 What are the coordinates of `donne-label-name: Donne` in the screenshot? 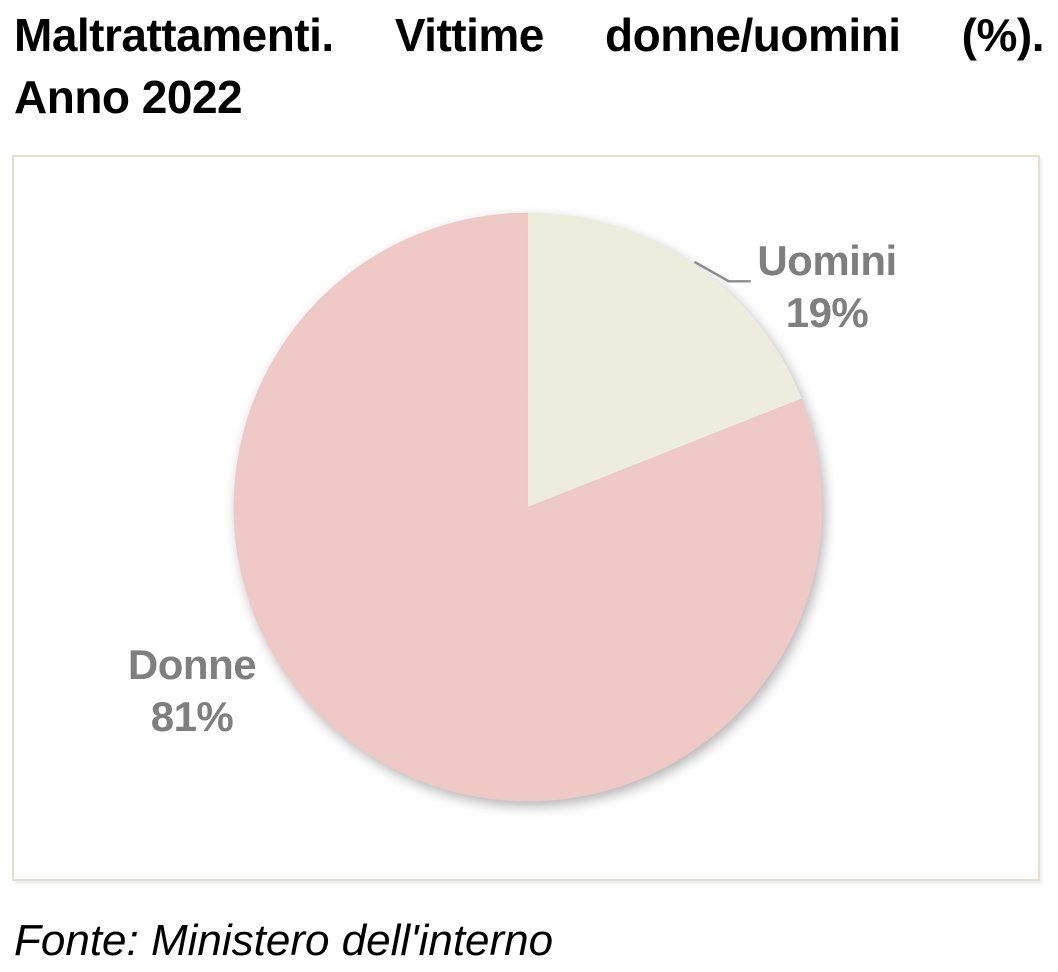 It's located at (192, 664).